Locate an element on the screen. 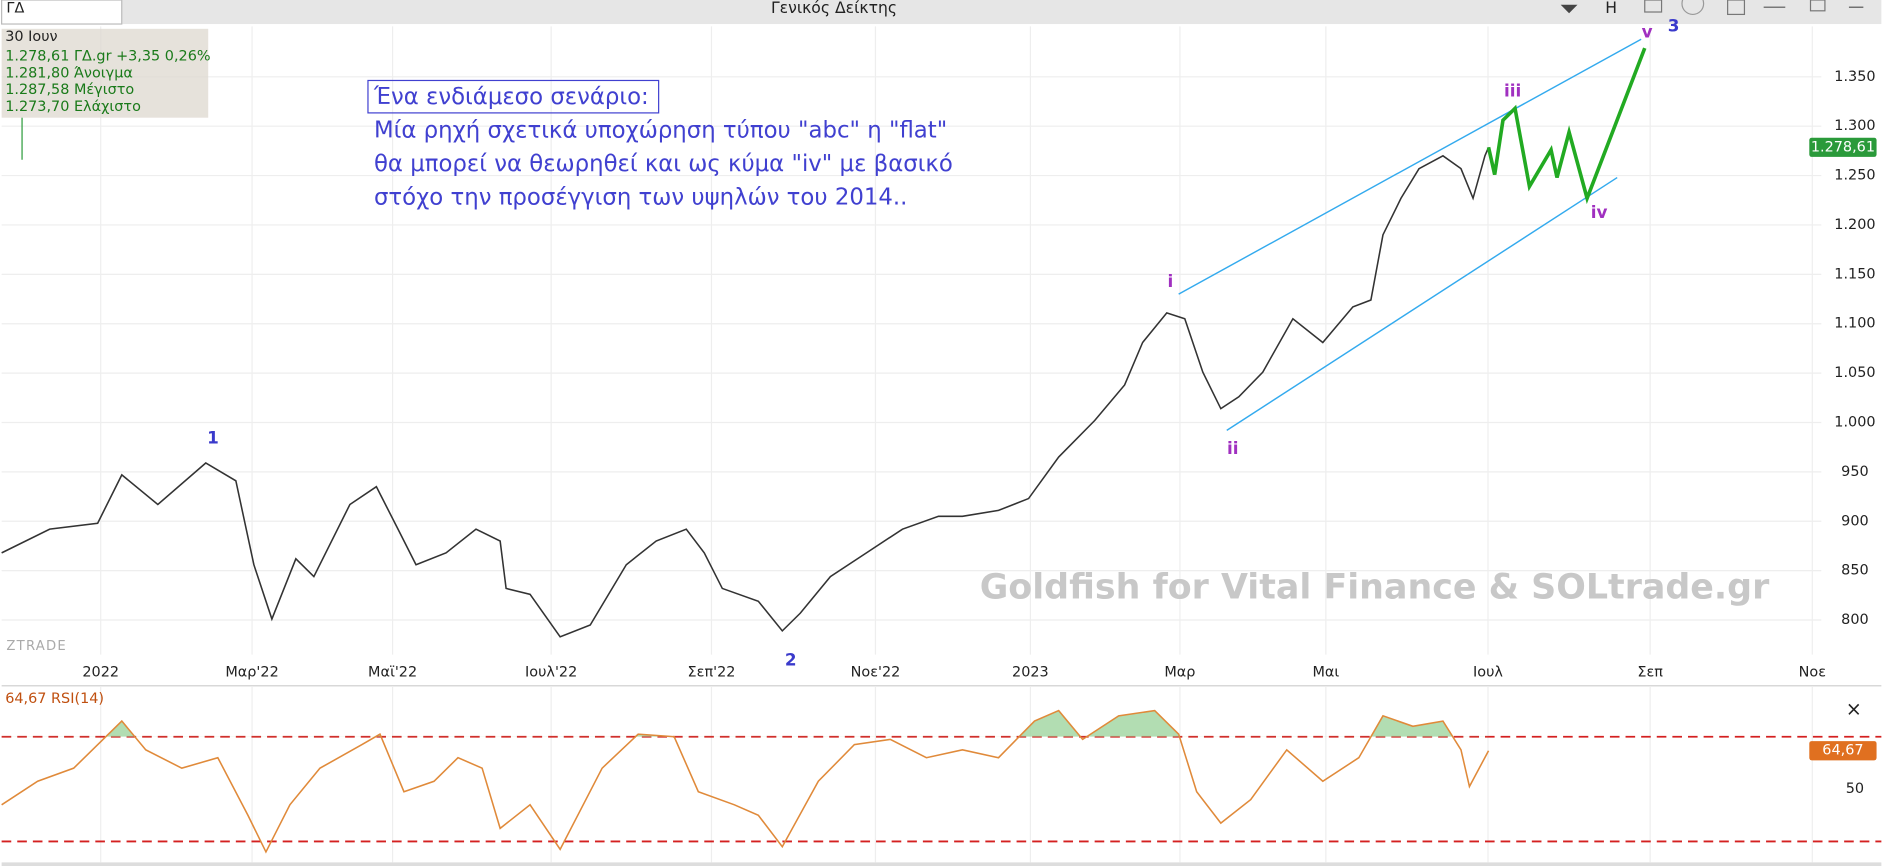 This screenshot has width=1883, height=866. info-date: 30 Ιουν is located at coordinates (31, 37).